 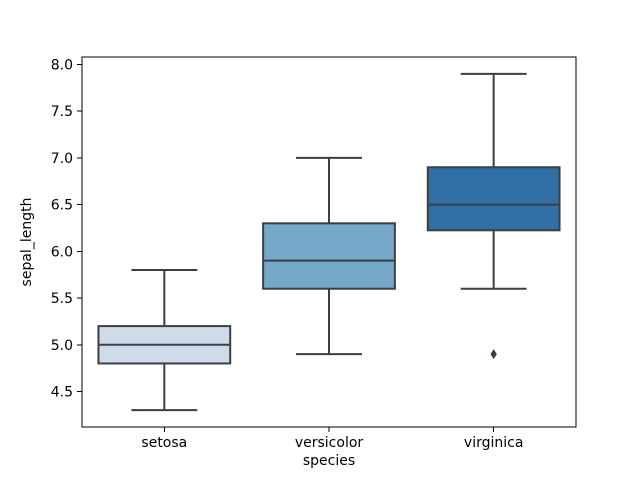 What do you see at coordinates (329, 256) in the screenshot?
I see `box-versicolor` at bounding box center [329, 256].